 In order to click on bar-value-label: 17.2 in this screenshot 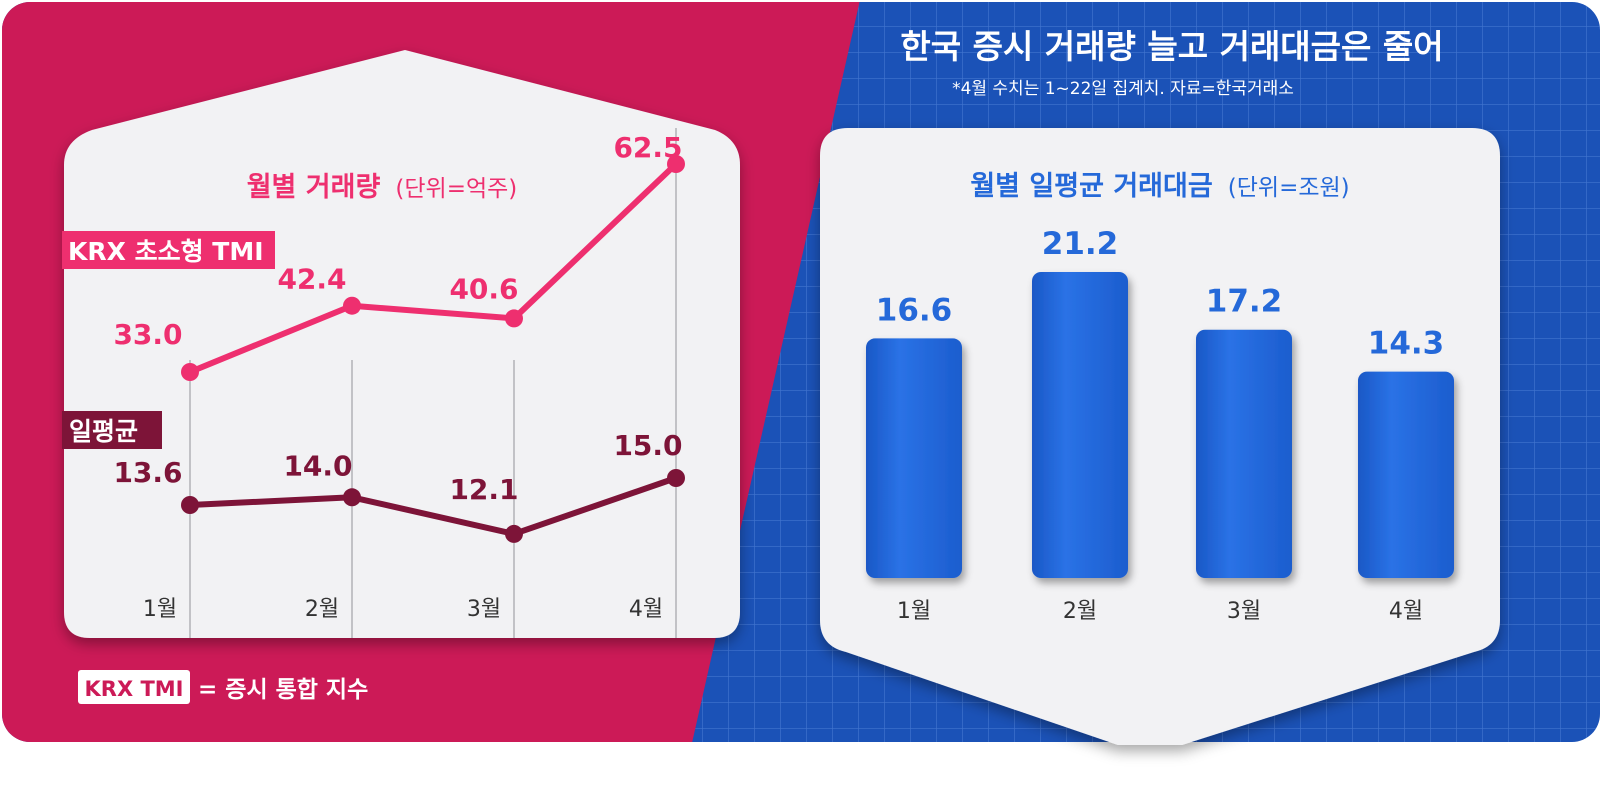, I will do `click(1244, 302)`.